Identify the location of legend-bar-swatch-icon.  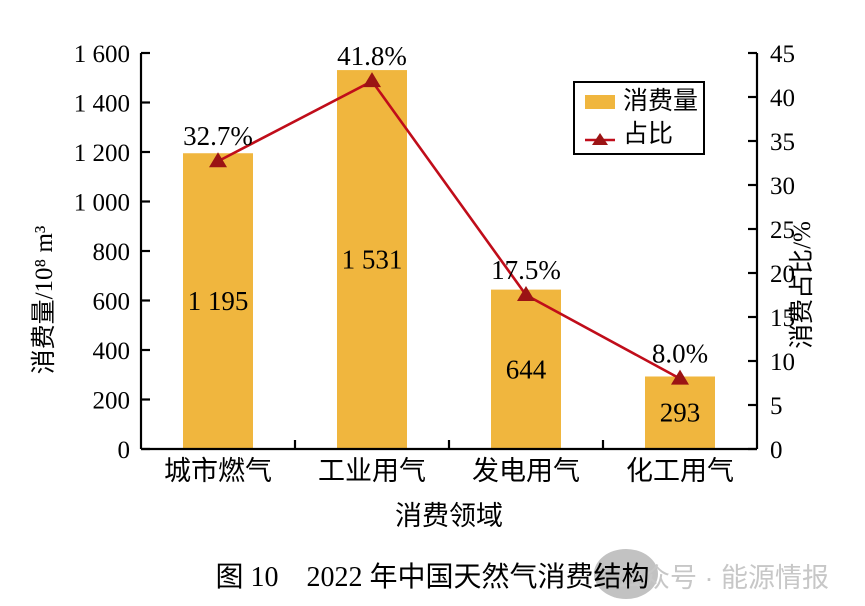
(600, 101).